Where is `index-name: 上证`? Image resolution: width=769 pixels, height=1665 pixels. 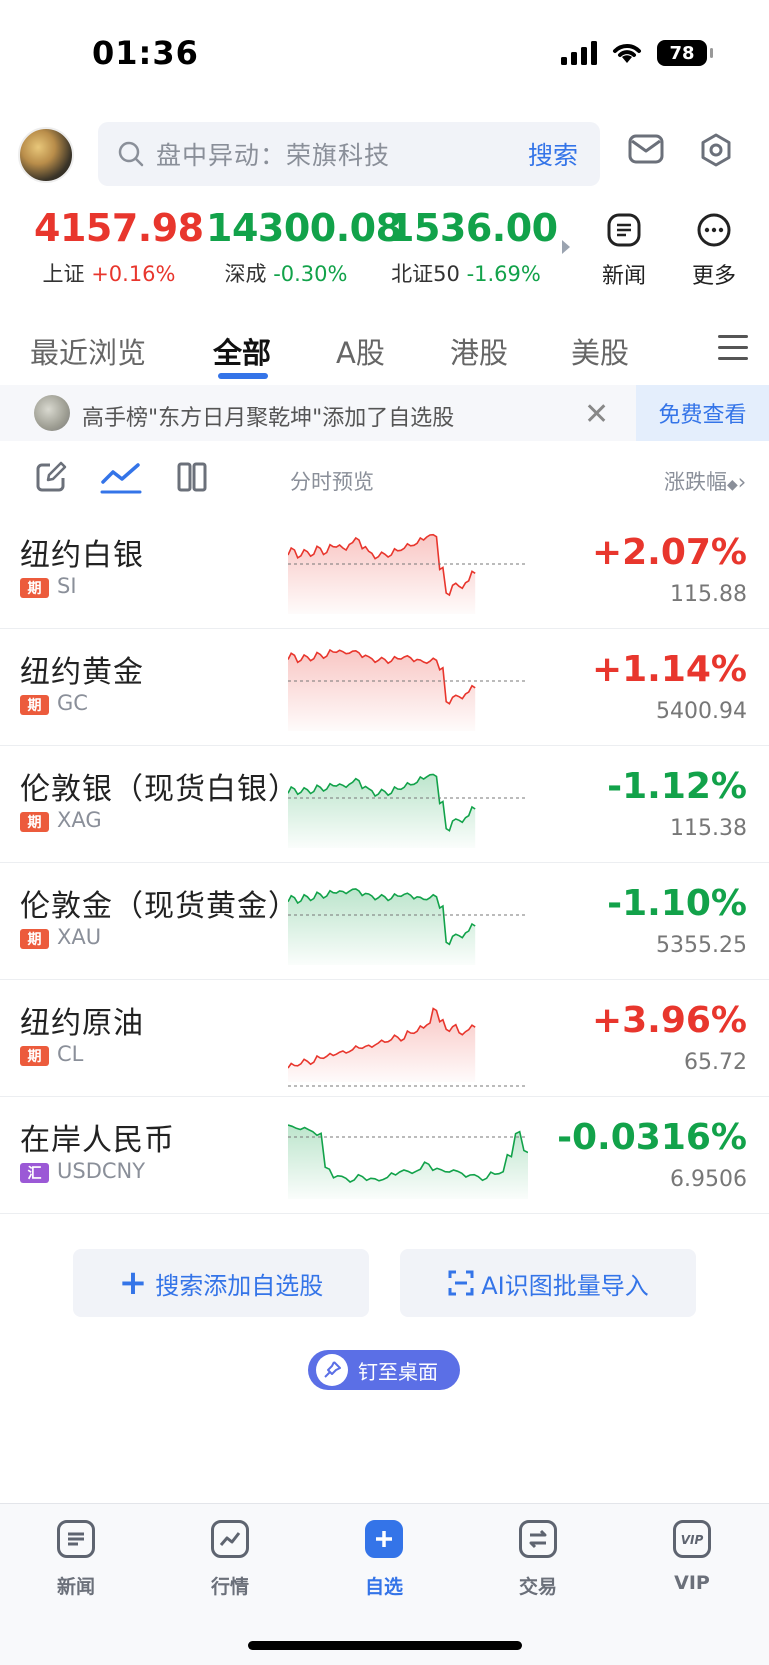
index-name: 上证 is located at coordinates (63, 274).